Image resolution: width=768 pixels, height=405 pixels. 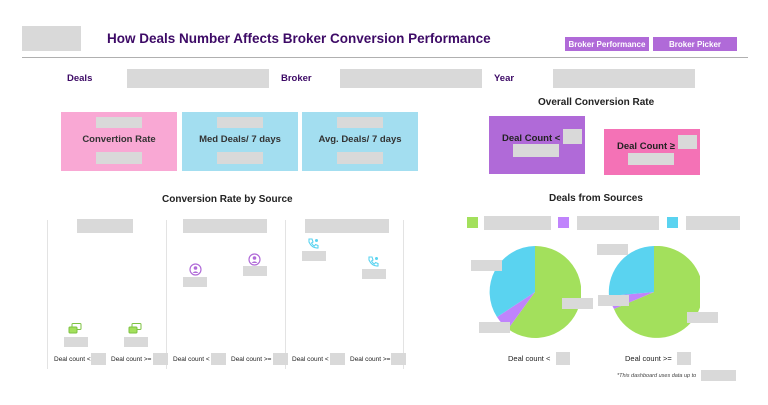 I want to click on overall-low-value-placeholder, so click(x=536, y=150).